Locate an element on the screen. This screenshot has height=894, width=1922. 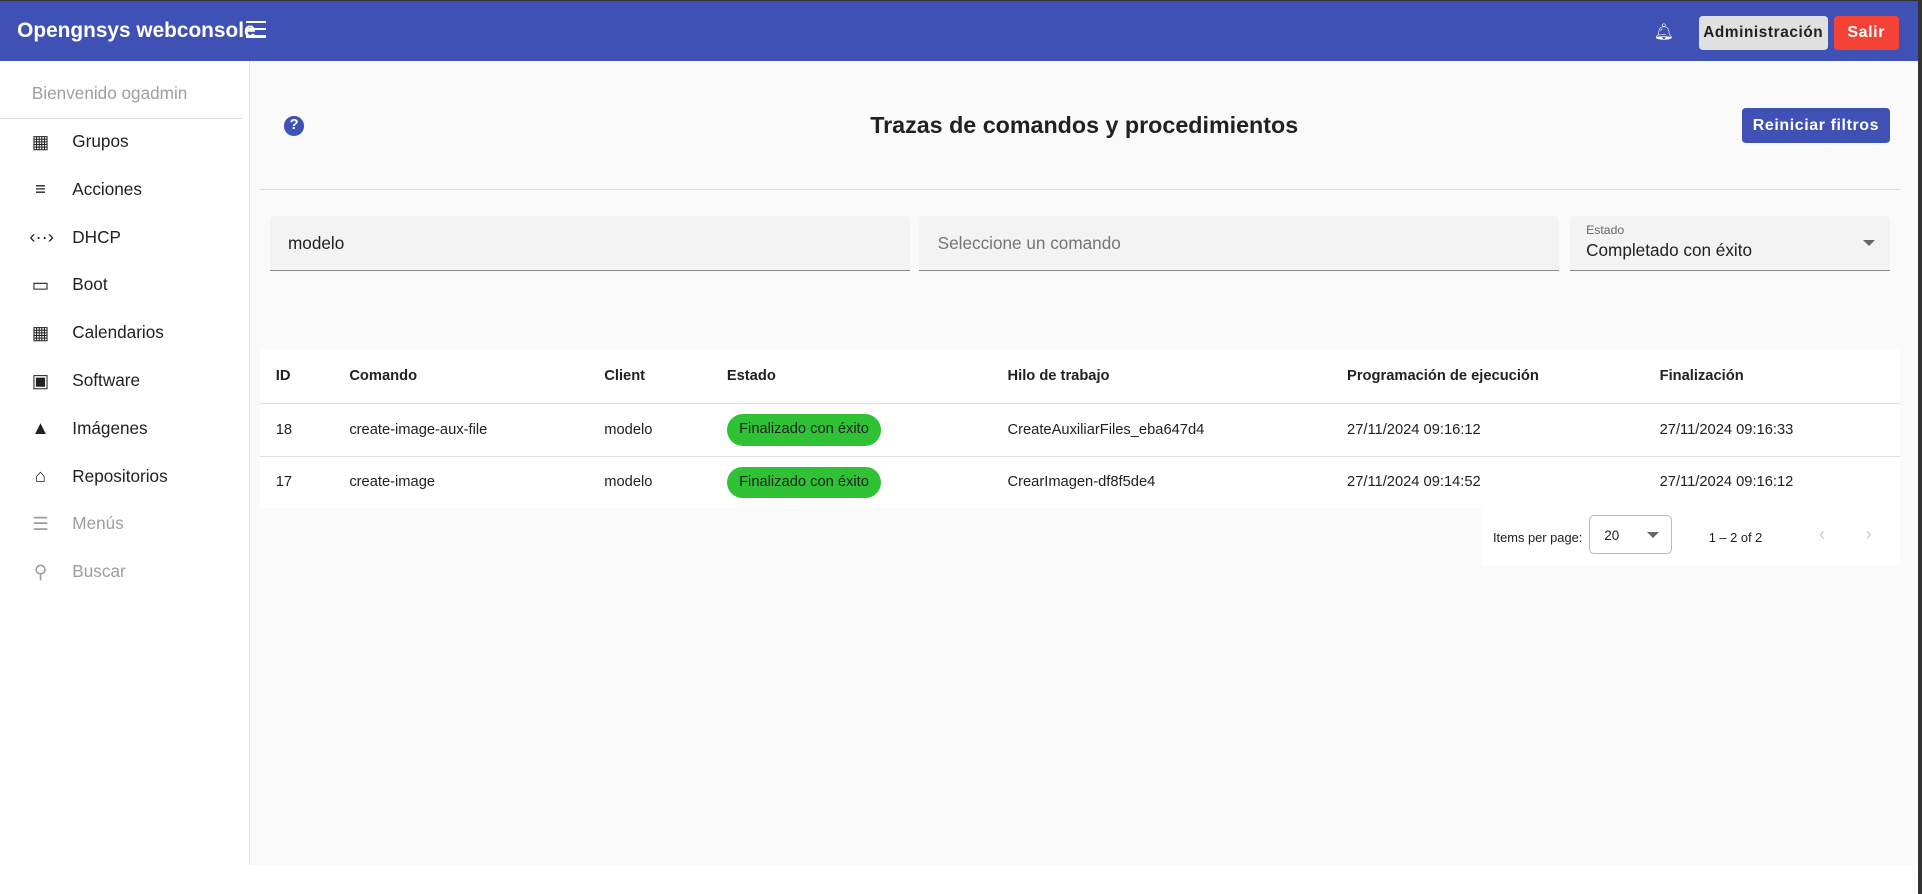
sidebar-item-label: Repositorios is located at coordinates (120, 475).